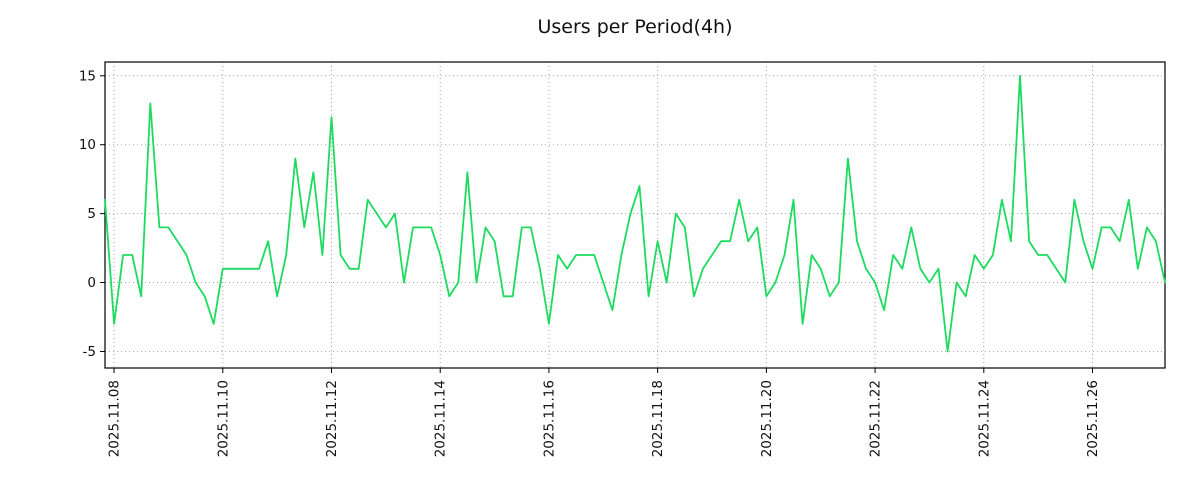 The width and height of the screenshot is (1200, 500). What do you see at coordinates (87, 145) in the screenshot?
I see `y-tick-label: 10` at bounding box center [87, 145].